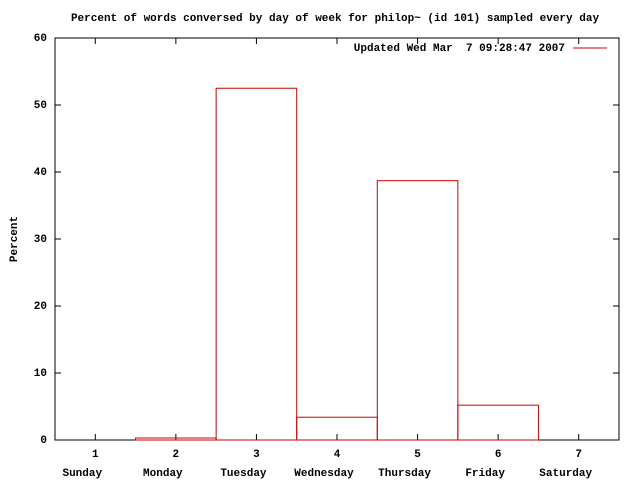 This screenshot has height=480, width=640. I want to click on category-label: Sunday, so click(82, 474).